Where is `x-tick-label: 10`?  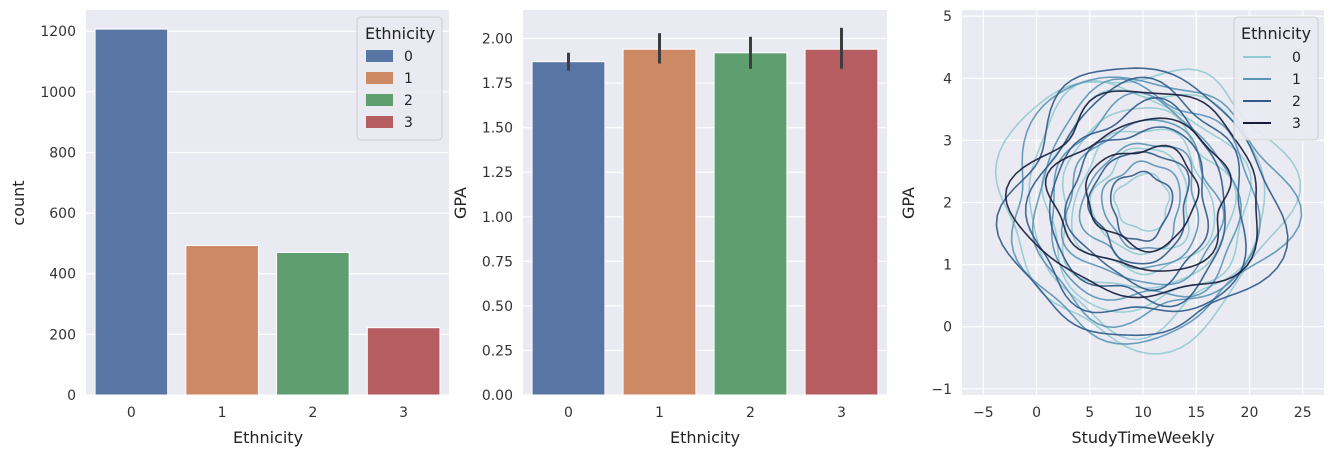 x-tick-label: 10 is located at coordinates (1143, 413).